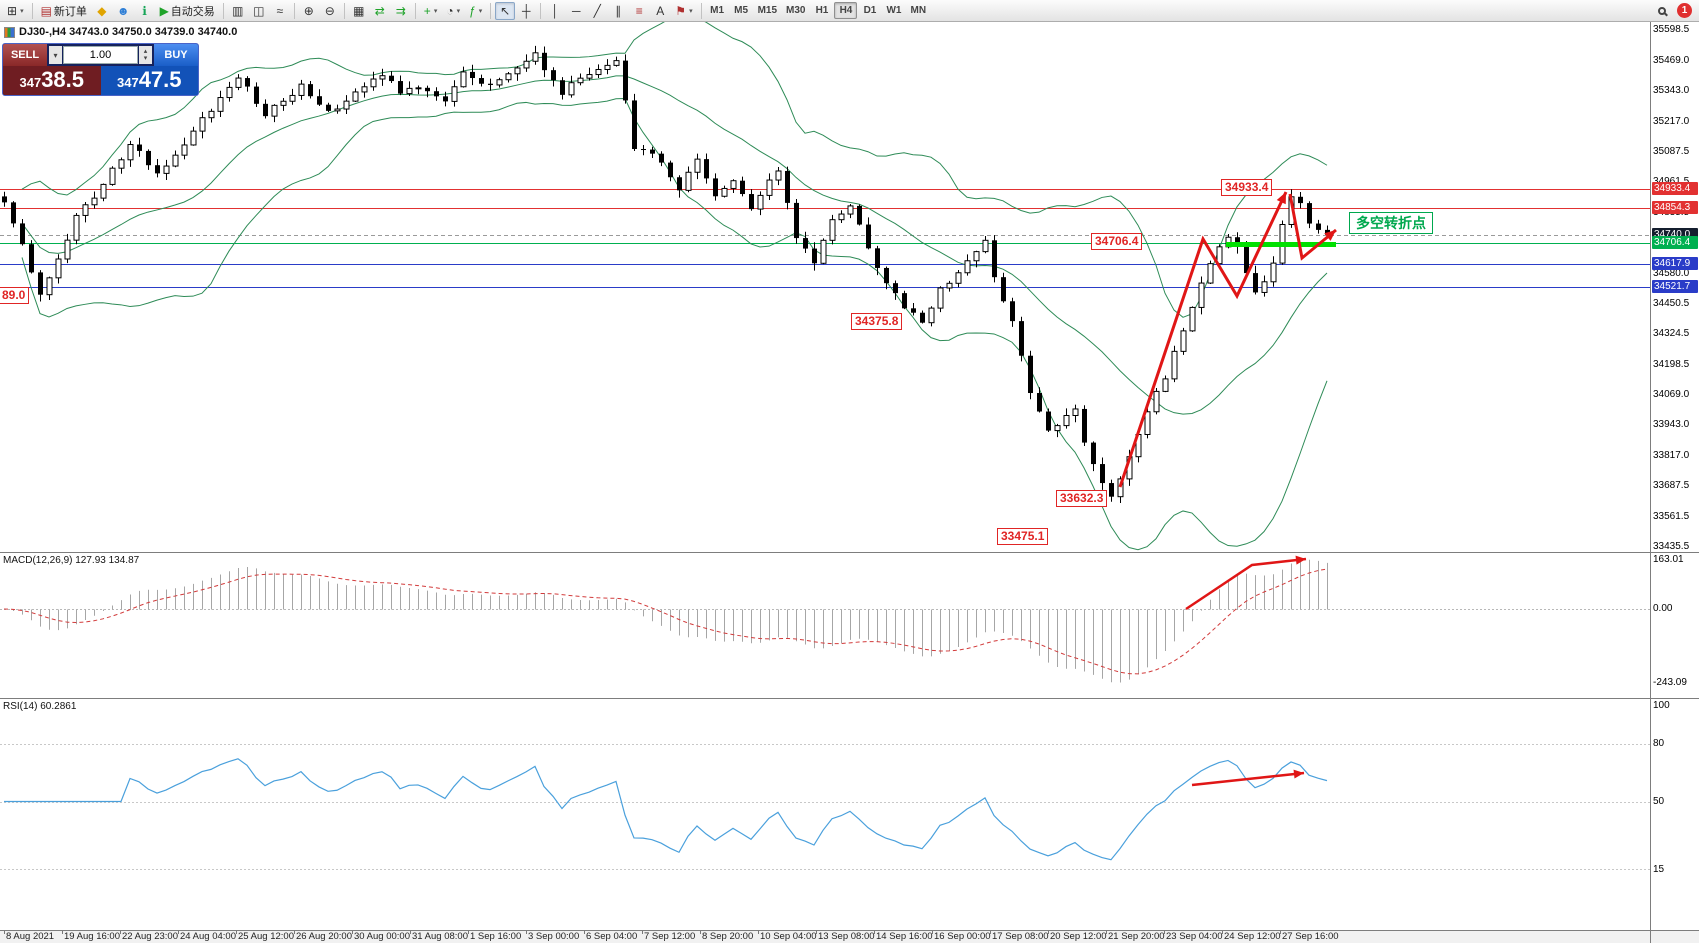 The height and width of the screenshot is (943, 1699). What do you see at coordinates (717, 10) in the screenshot?
I see `timeframe-m1: M1` at bounding box center [717, 10].